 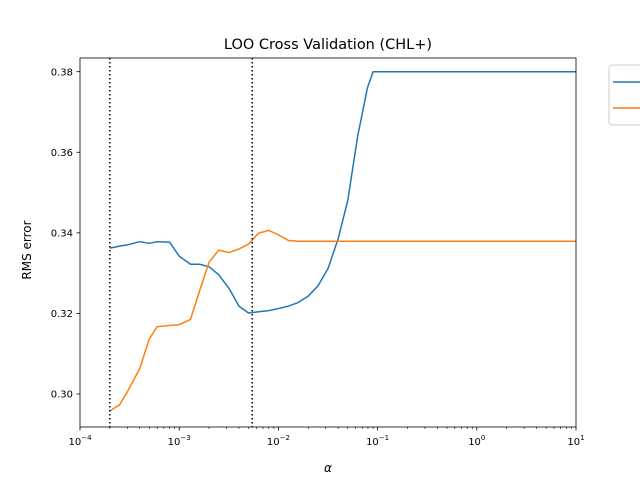 I want to click on y-tick-label: 0.34, so click(x=62, y=233).